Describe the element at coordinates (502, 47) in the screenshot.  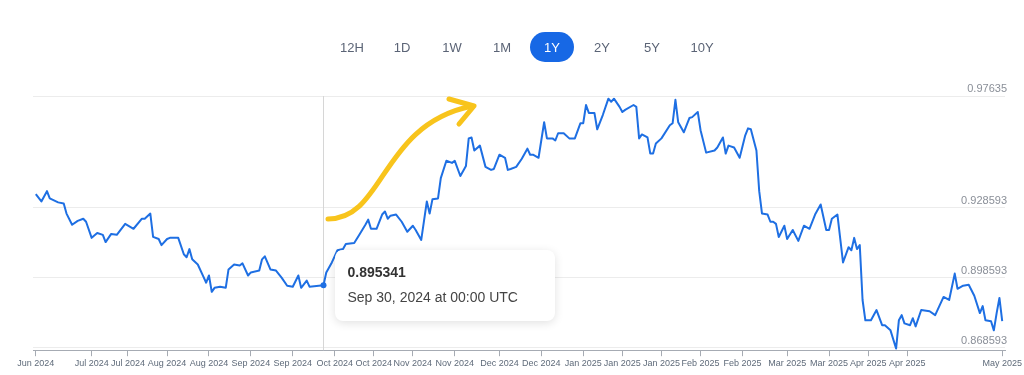
I see `time-range-button: 1M` at that location.